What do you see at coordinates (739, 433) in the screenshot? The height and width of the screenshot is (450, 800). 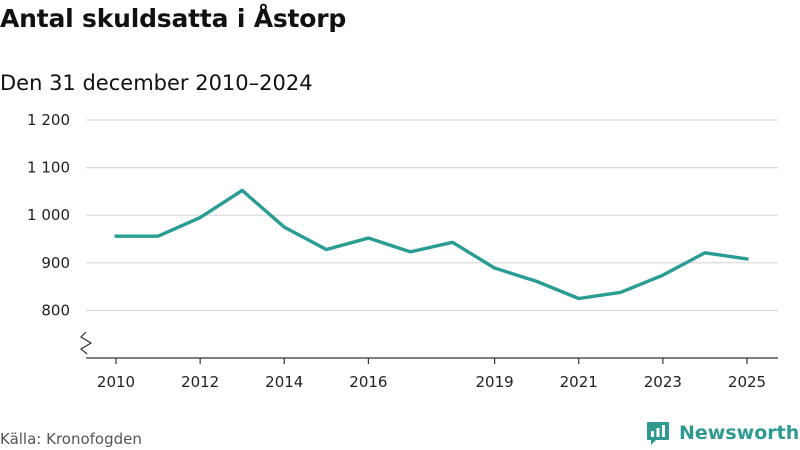 I see `brand-name: Newsworthy` at bounding box center [739, 433].